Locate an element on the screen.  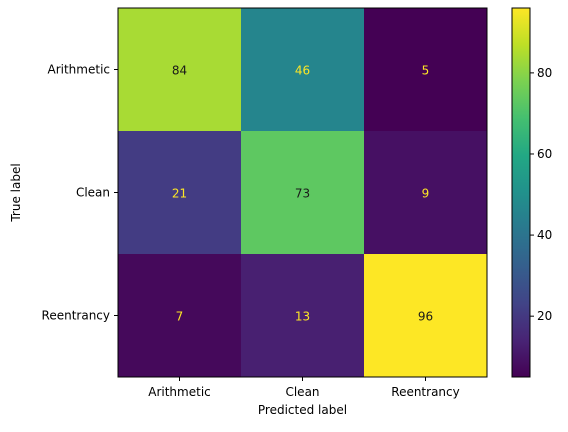
cell-value-label: 7 is located at coordinates (180, 317).